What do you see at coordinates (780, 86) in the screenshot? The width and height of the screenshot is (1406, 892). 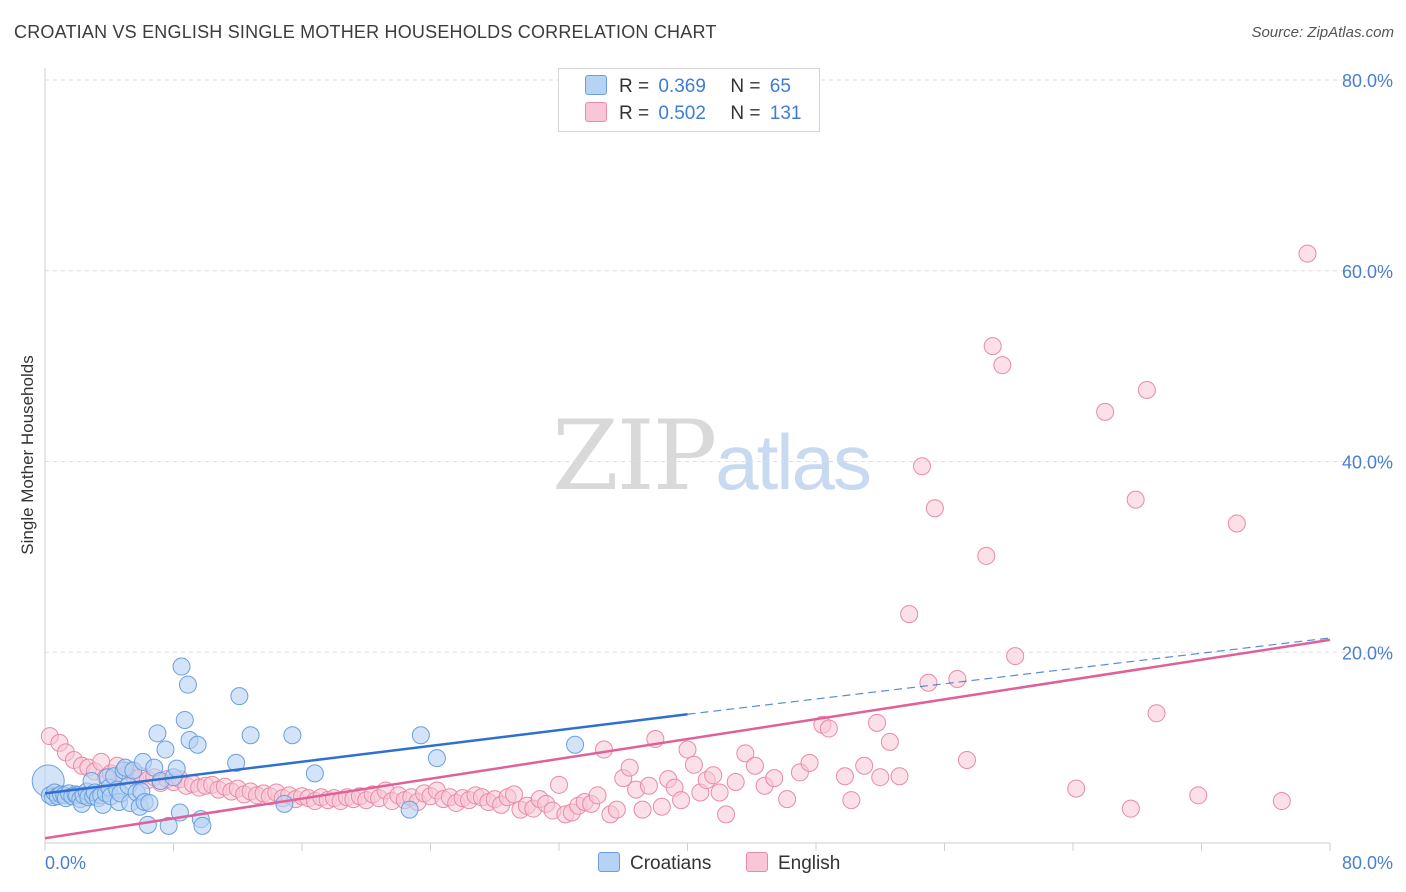 I see `croatians-n-value: 65` at bounding box center [780, 86].